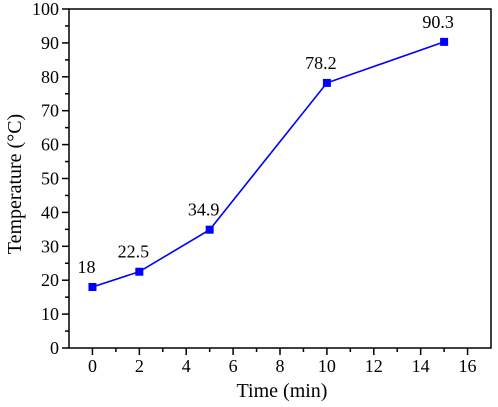 The height and width of the screenshot is (407, 498). What do you see at coordinates (374, 366) in the screenshot?
I see `x-tick-label: 12` at bounding box center [374, 366].